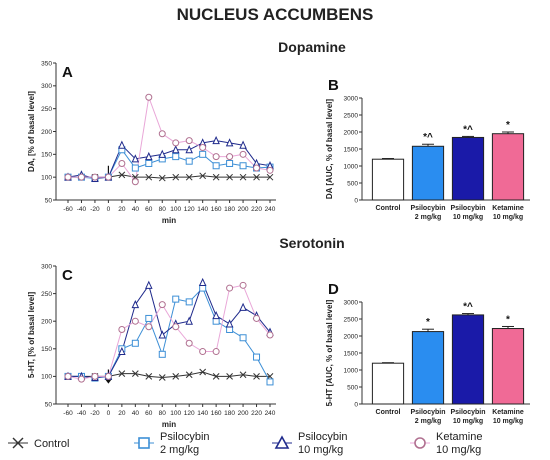 The image size is (550, 460). I want to click on panel-a-x-tick-label: -60, so click(68, 209).